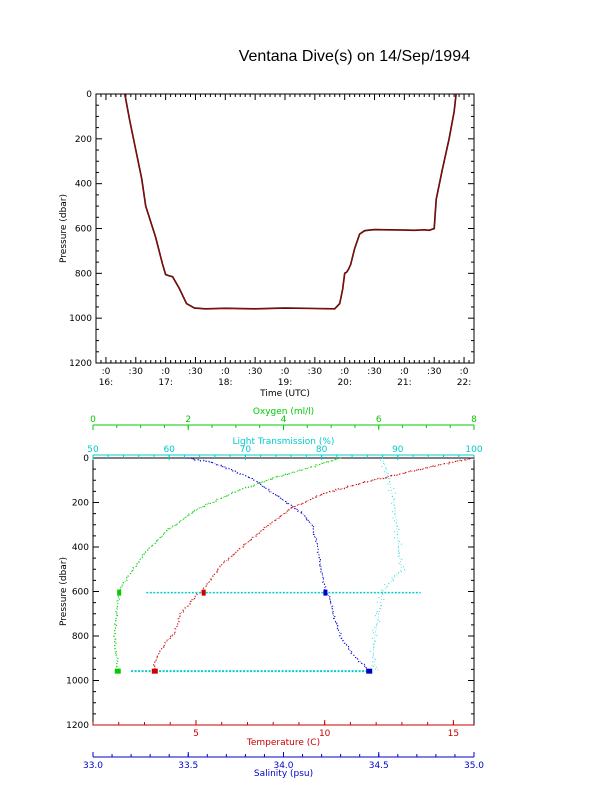  I want to click on salinity-tick-label: 34.0, so click(283, 766).